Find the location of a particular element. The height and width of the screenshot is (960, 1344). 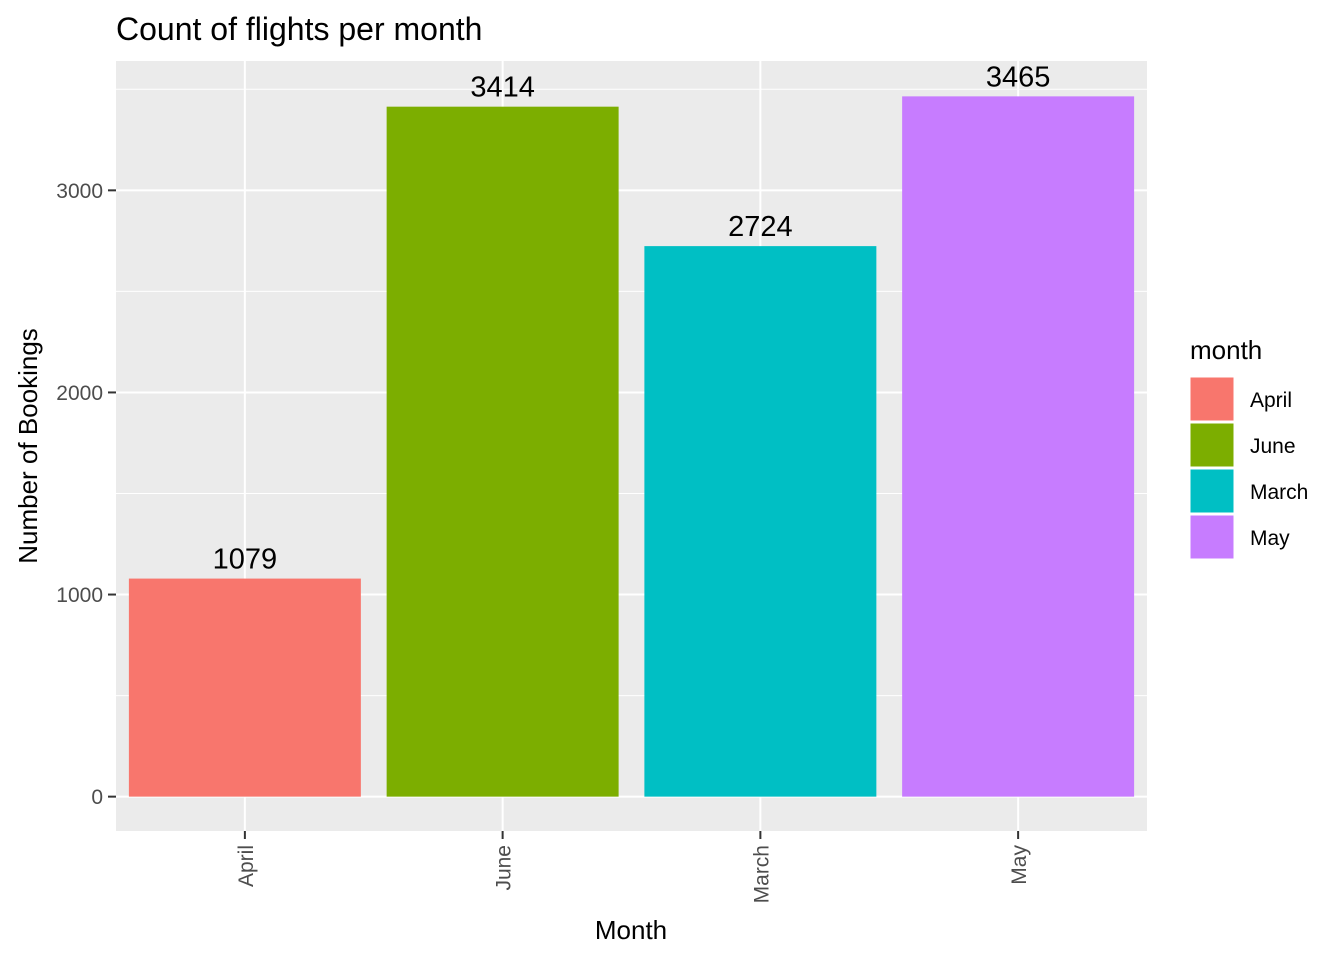

data-label: 3414 is located at coordinates (502, 88).